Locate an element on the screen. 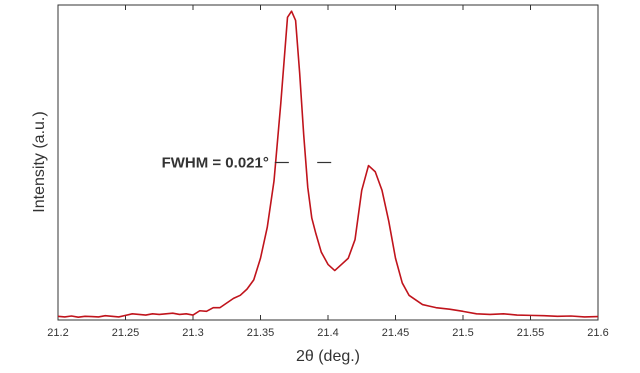 The width and height of the screenshot is (640, 373). x-tick-label: 21.35 is located at coordinates (261, 333).